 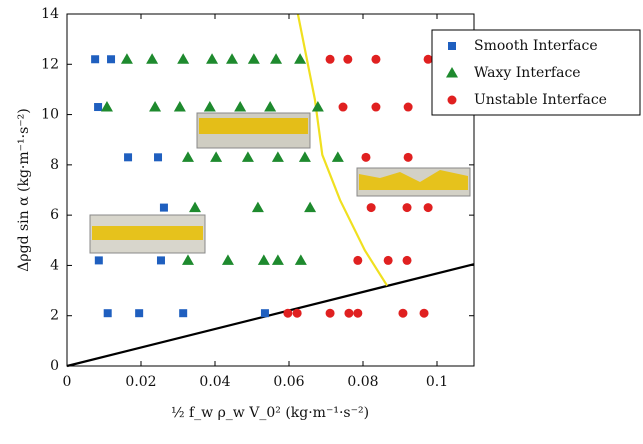 I want to click on x-tick-label: 0.04, so click(x=214, y=382).